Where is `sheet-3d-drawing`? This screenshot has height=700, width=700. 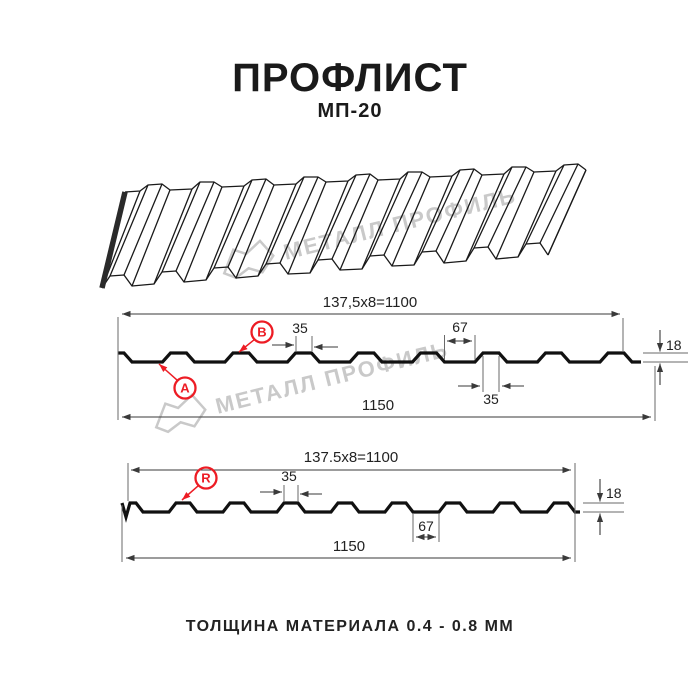
sheet-3d-drawing is located at coordinates (343, 226).